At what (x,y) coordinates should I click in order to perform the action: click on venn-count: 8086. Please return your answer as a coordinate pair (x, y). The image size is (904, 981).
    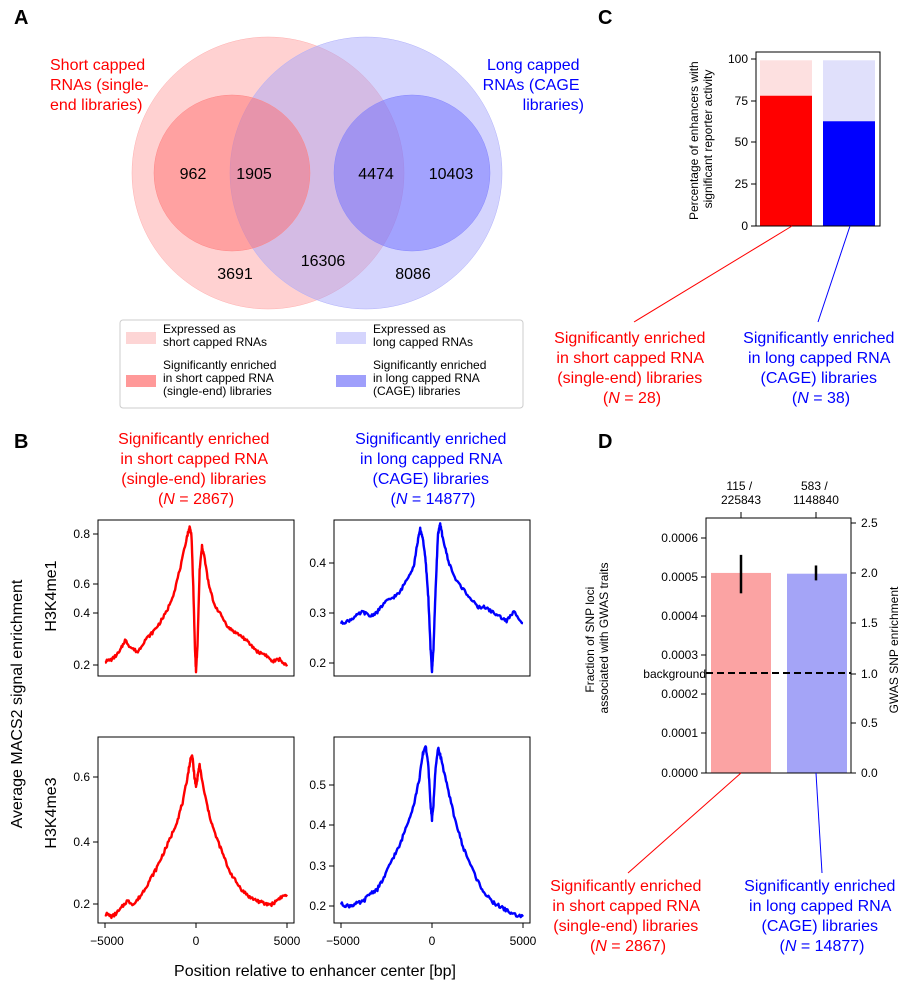
    Looking at the image, I should click on (413, 274).